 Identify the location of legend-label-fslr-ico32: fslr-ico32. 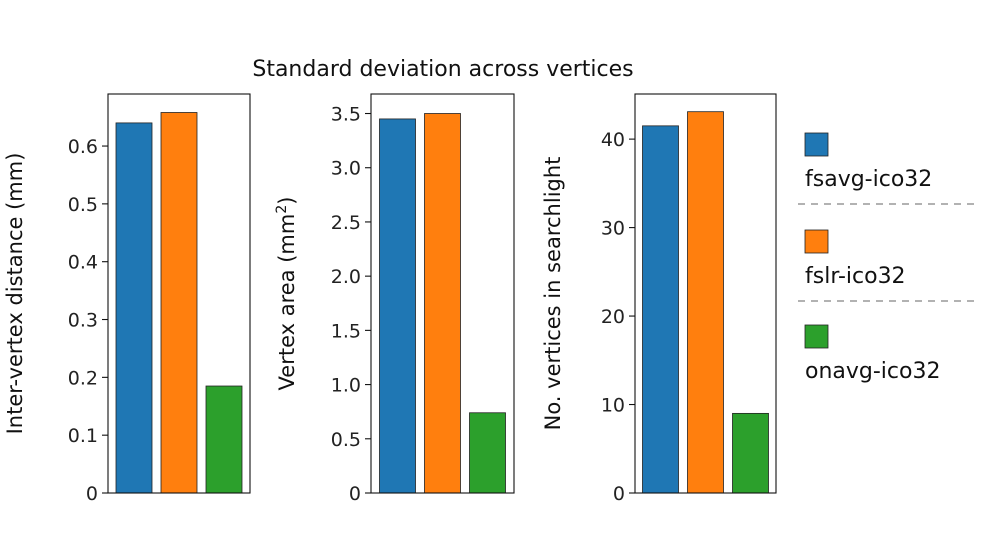
(855, 276).